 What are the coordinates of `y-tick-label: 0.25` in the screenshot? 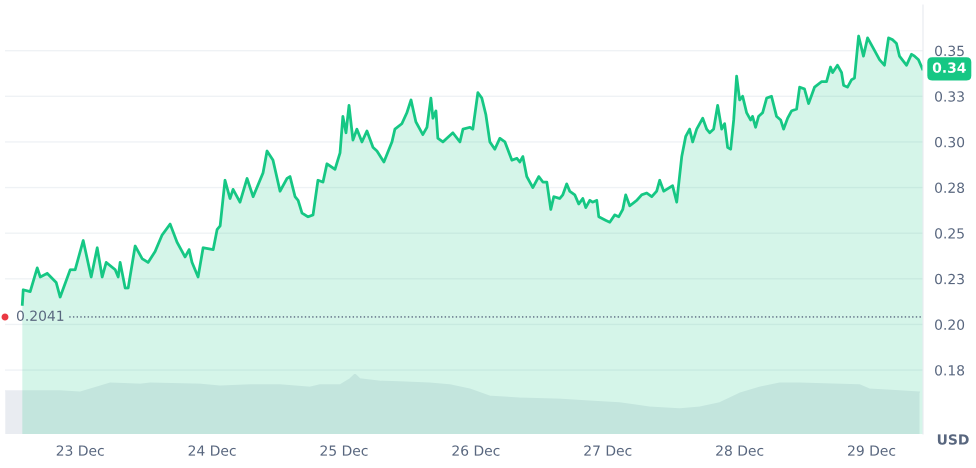 It's located at (949, 233).